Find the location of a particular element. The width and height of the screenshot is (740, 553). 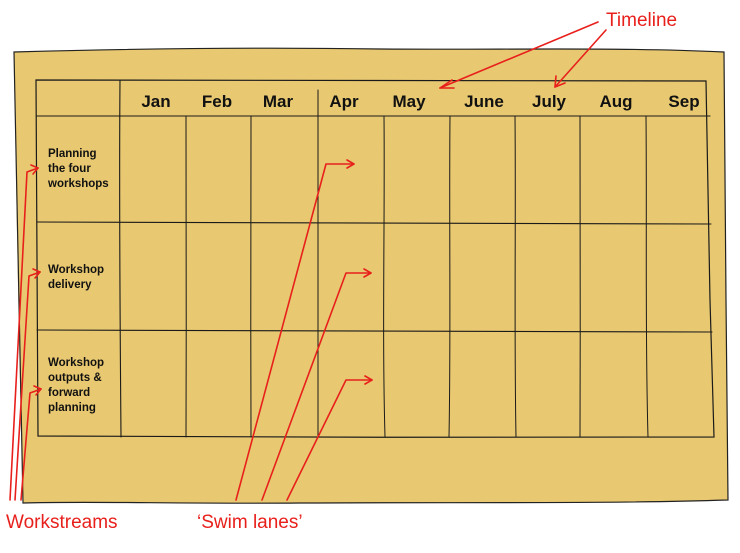

timeline-months: Jan Feb Mar Apr May June July Aug Sep is located at coordinates (420, 101).